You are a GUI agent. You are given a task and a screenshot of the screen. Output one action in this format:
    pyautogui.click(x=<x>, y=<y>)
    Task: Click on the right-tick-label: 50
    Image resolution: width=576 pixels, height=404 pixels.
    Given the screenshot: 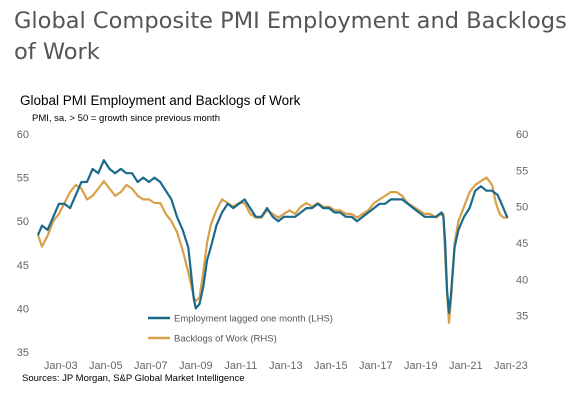 What is the action you would take?
    pyautogui.click(x=522, y=208)
    